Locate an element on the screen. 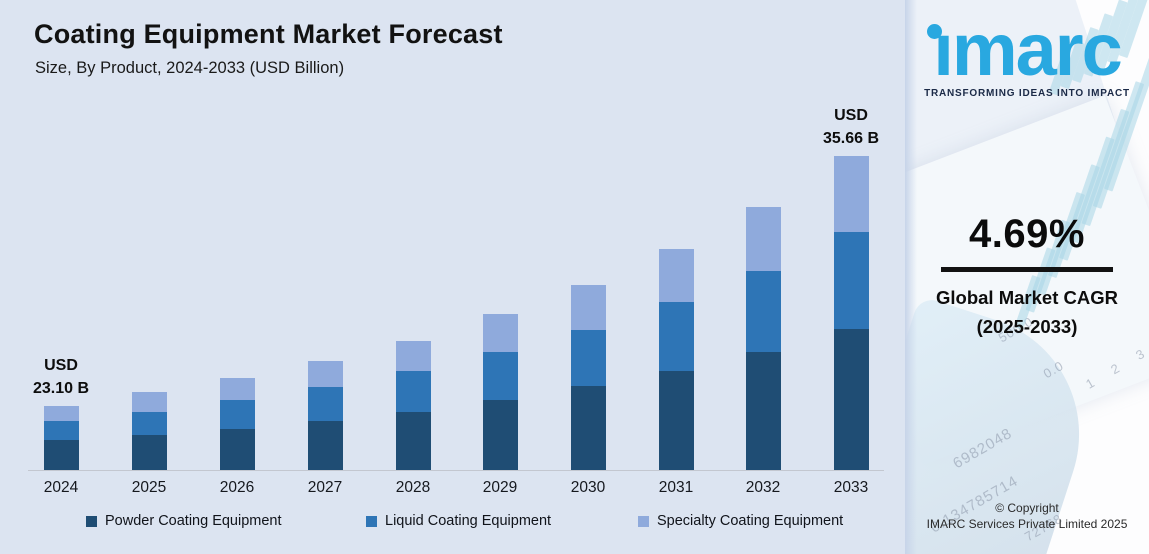 This screenshot has height=554, width=1149. bar-segment-2031-powder-coating-equipment is located at coordinates (676, 420).